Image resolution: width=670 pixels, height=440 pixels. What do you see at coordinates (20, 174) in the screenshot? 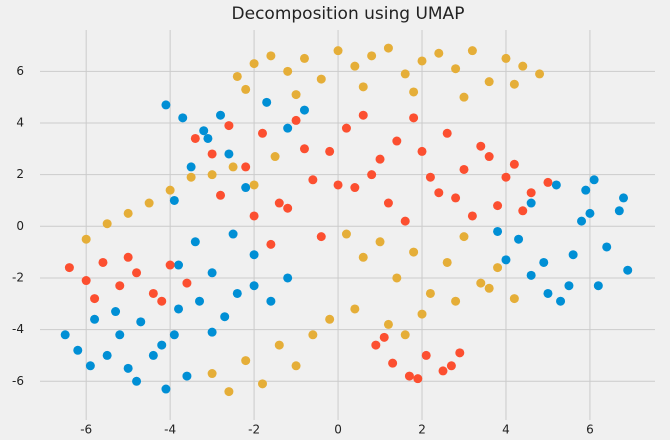
I see `y-tick-label: 2` at bounding box center [20, 174].